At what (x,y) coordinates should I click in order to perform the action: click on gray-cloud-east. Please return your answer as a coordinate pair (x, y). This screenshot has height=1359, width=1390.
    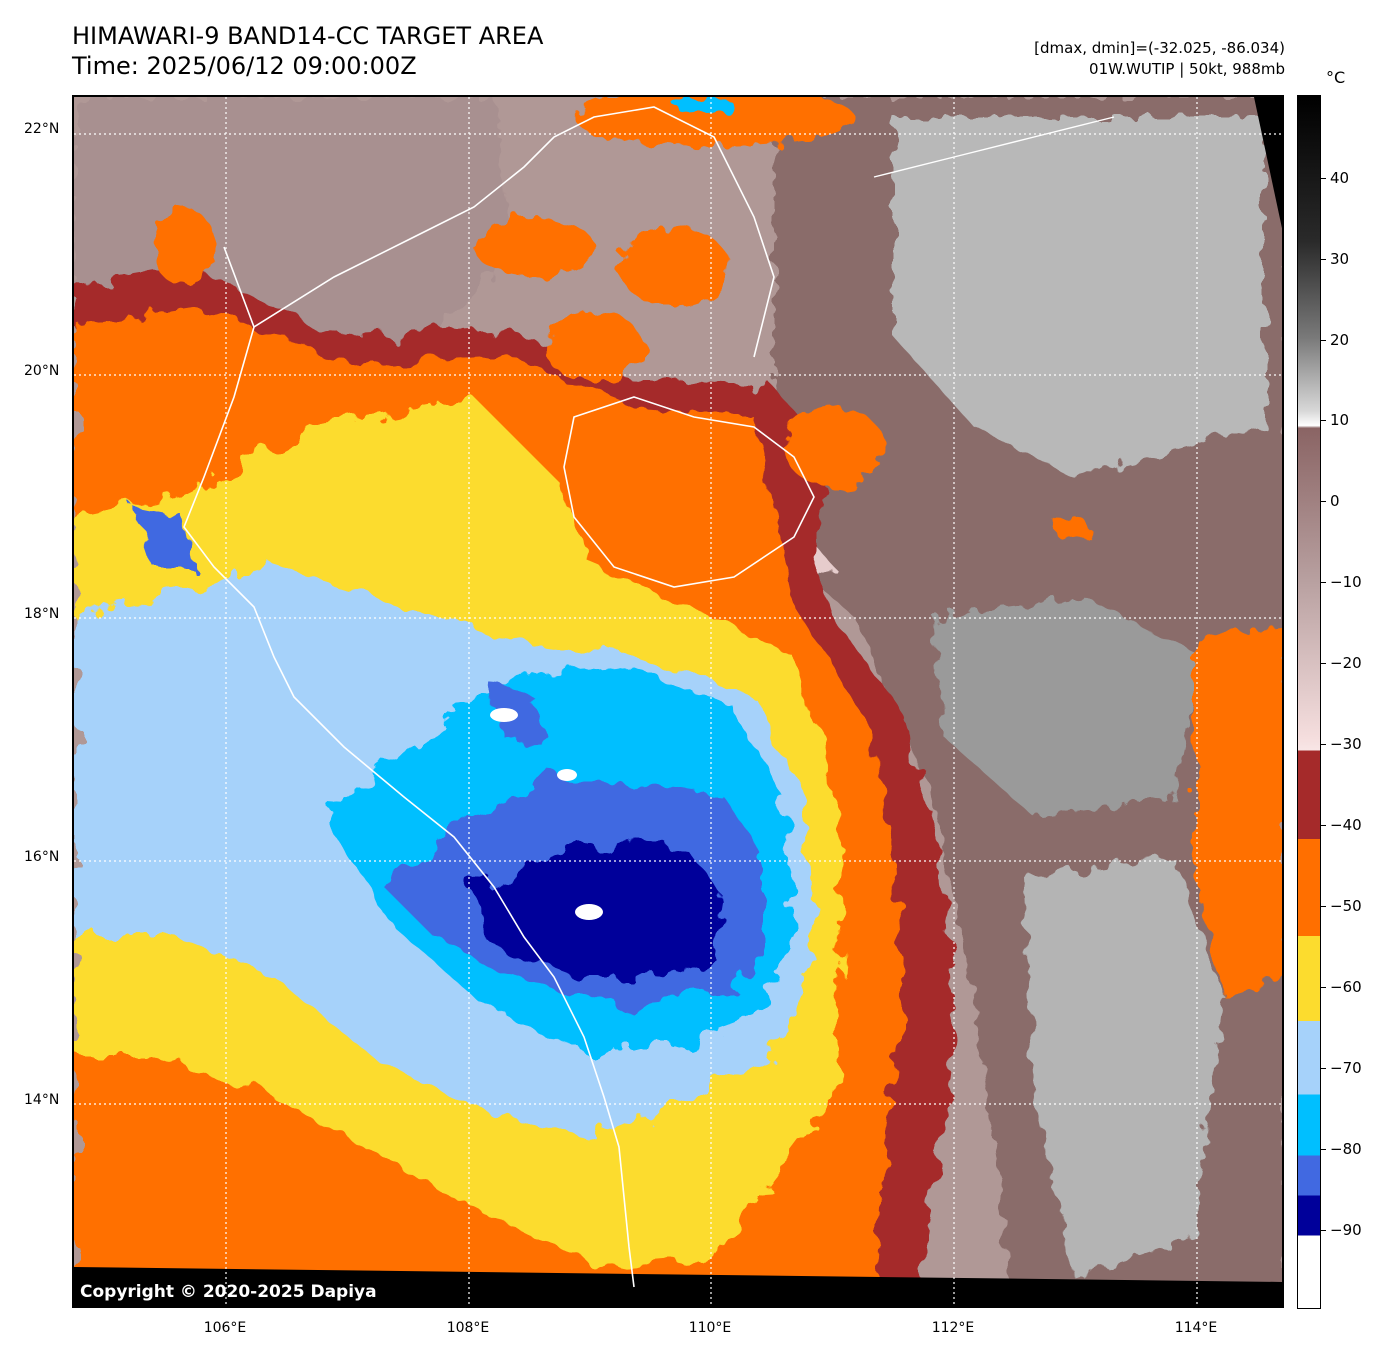
    Looking at the image, I should click on (1069, 707).